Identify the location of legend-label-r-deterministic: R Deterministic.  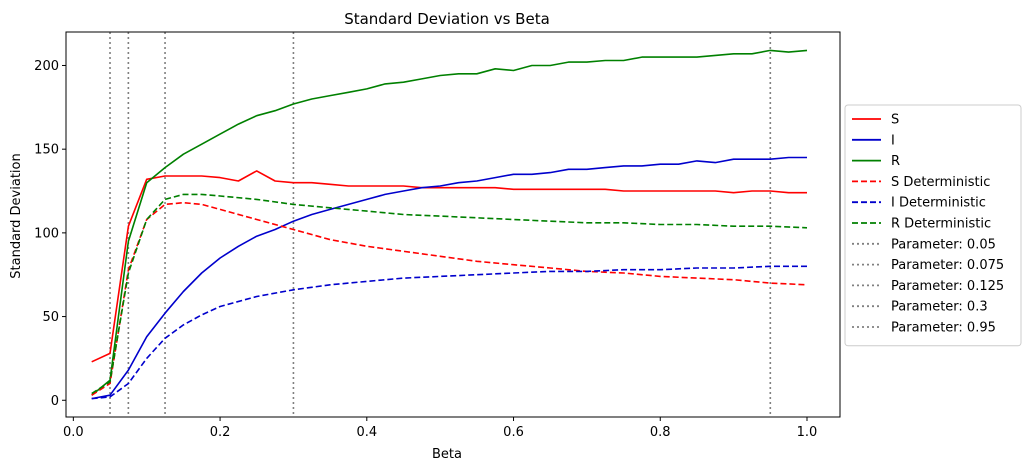
(941, 224).